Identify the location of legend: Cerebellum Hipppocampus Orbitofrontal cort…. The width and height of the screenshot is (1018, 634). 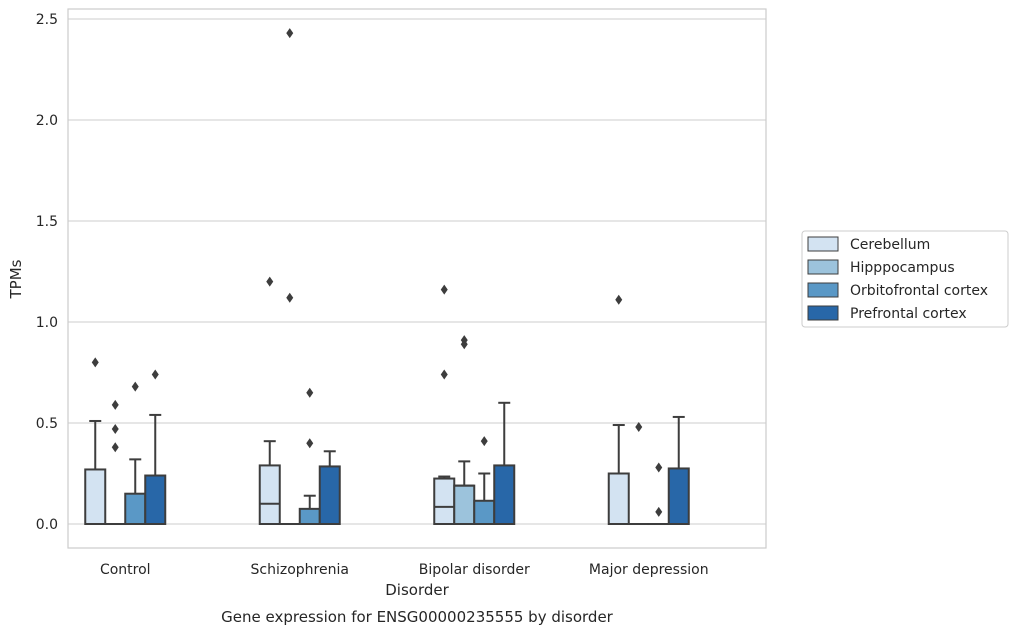
(905, 279).